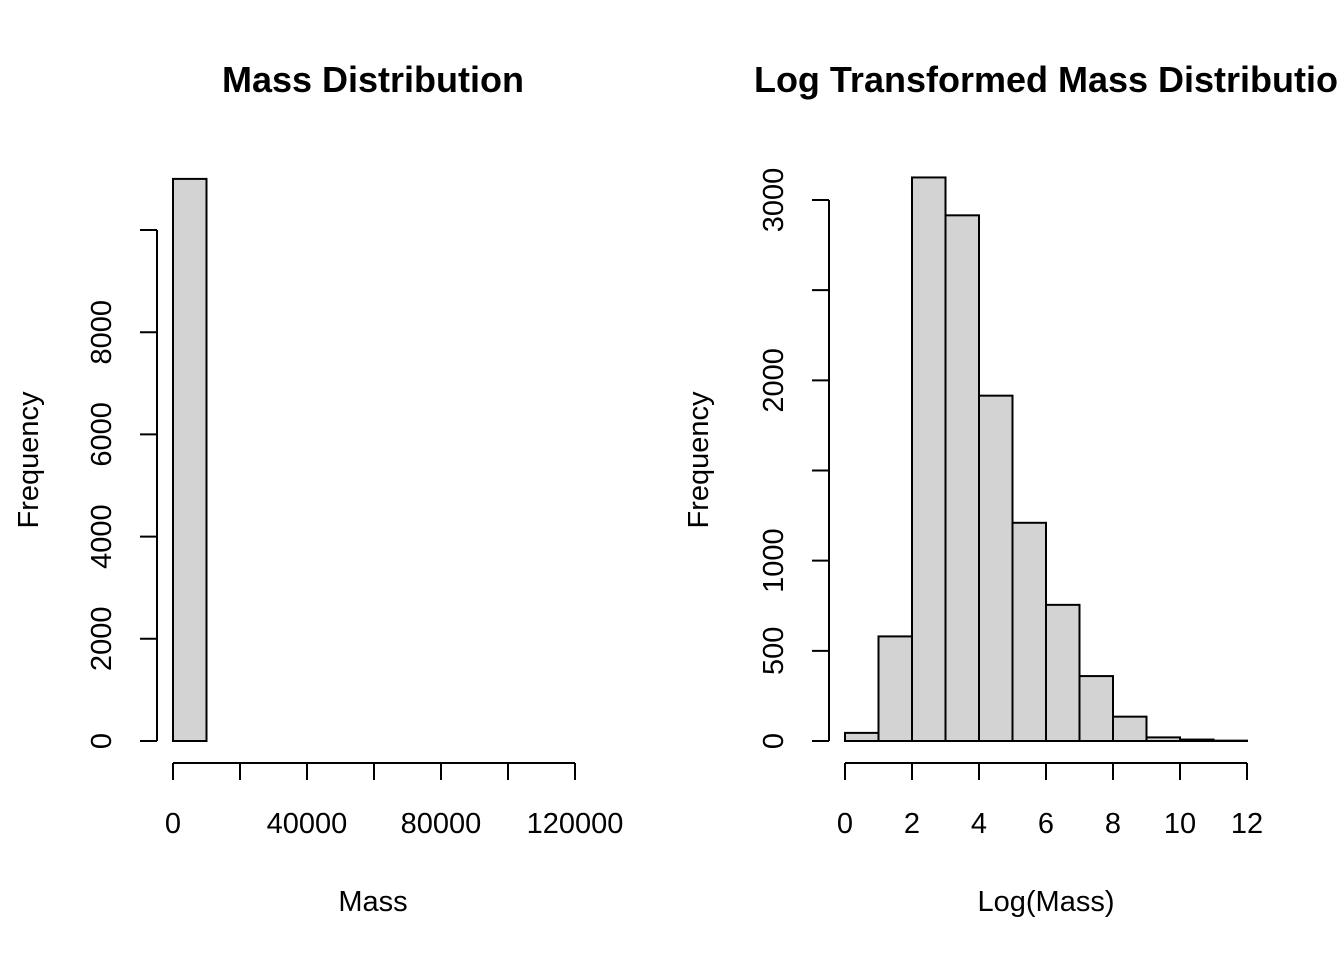 This screenshot has height=960, width=1344. I want to click on chart-title: Mass Distribution, so click(373, 79).